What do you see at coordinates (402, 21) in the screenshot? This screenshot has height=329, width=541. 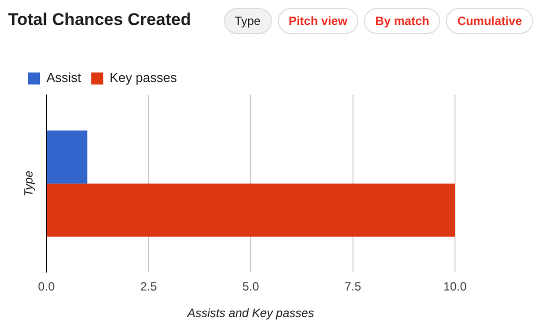 I see `text: By match` at bounding box center [402, 21].